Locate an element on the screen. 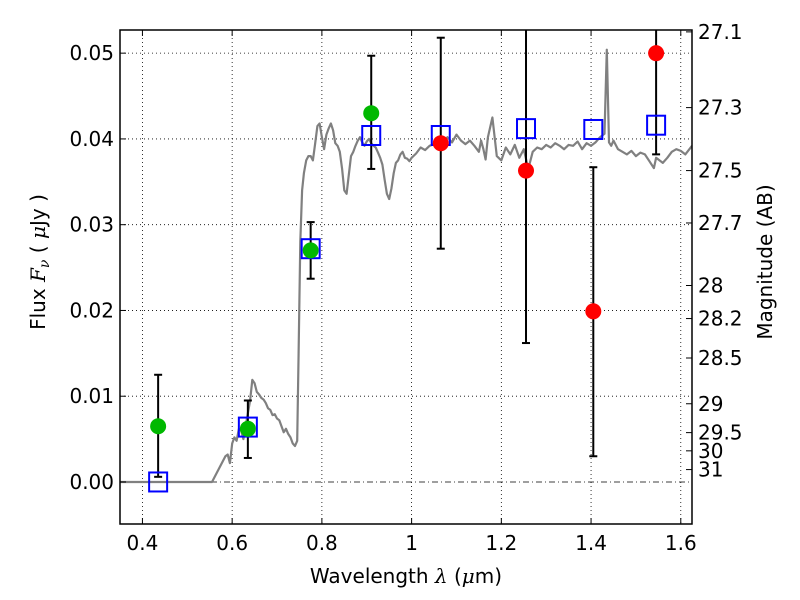 Image resolution: width=800 pixels, height=600 pixels. y-tick-label: 0.03 is located at coordinates (91, 225).